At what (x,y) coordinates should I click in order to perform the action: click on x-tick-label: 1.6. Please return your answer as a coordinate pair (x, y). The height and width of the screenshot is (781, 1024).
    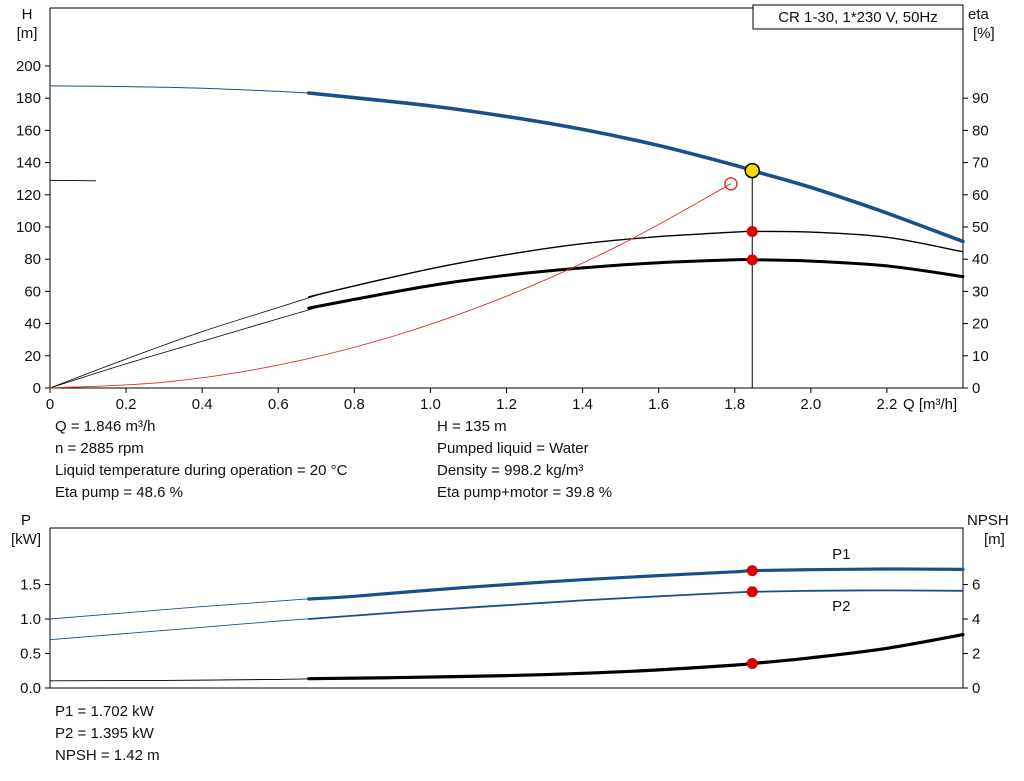
    Looking at the image, I should click on (658, 404).